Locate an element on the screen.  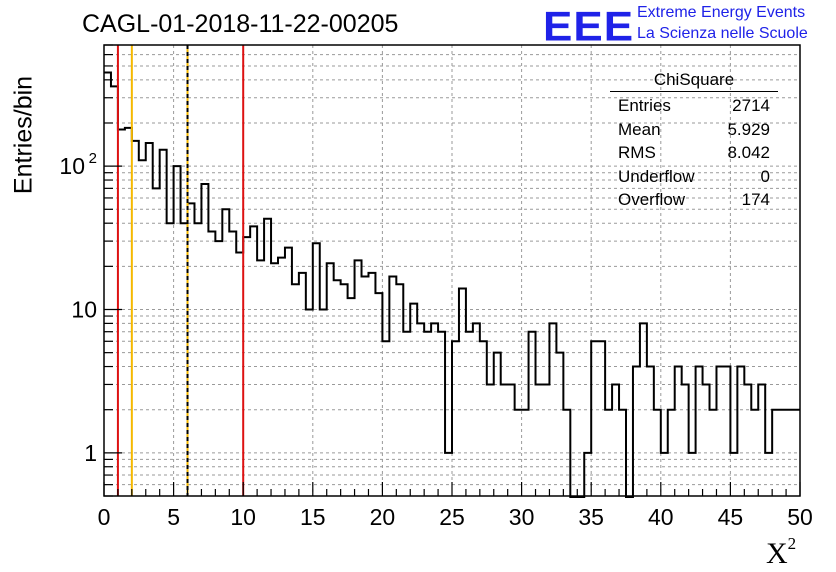
stats-row-entries: Entries 2714 is located at coordinates (694, 106).